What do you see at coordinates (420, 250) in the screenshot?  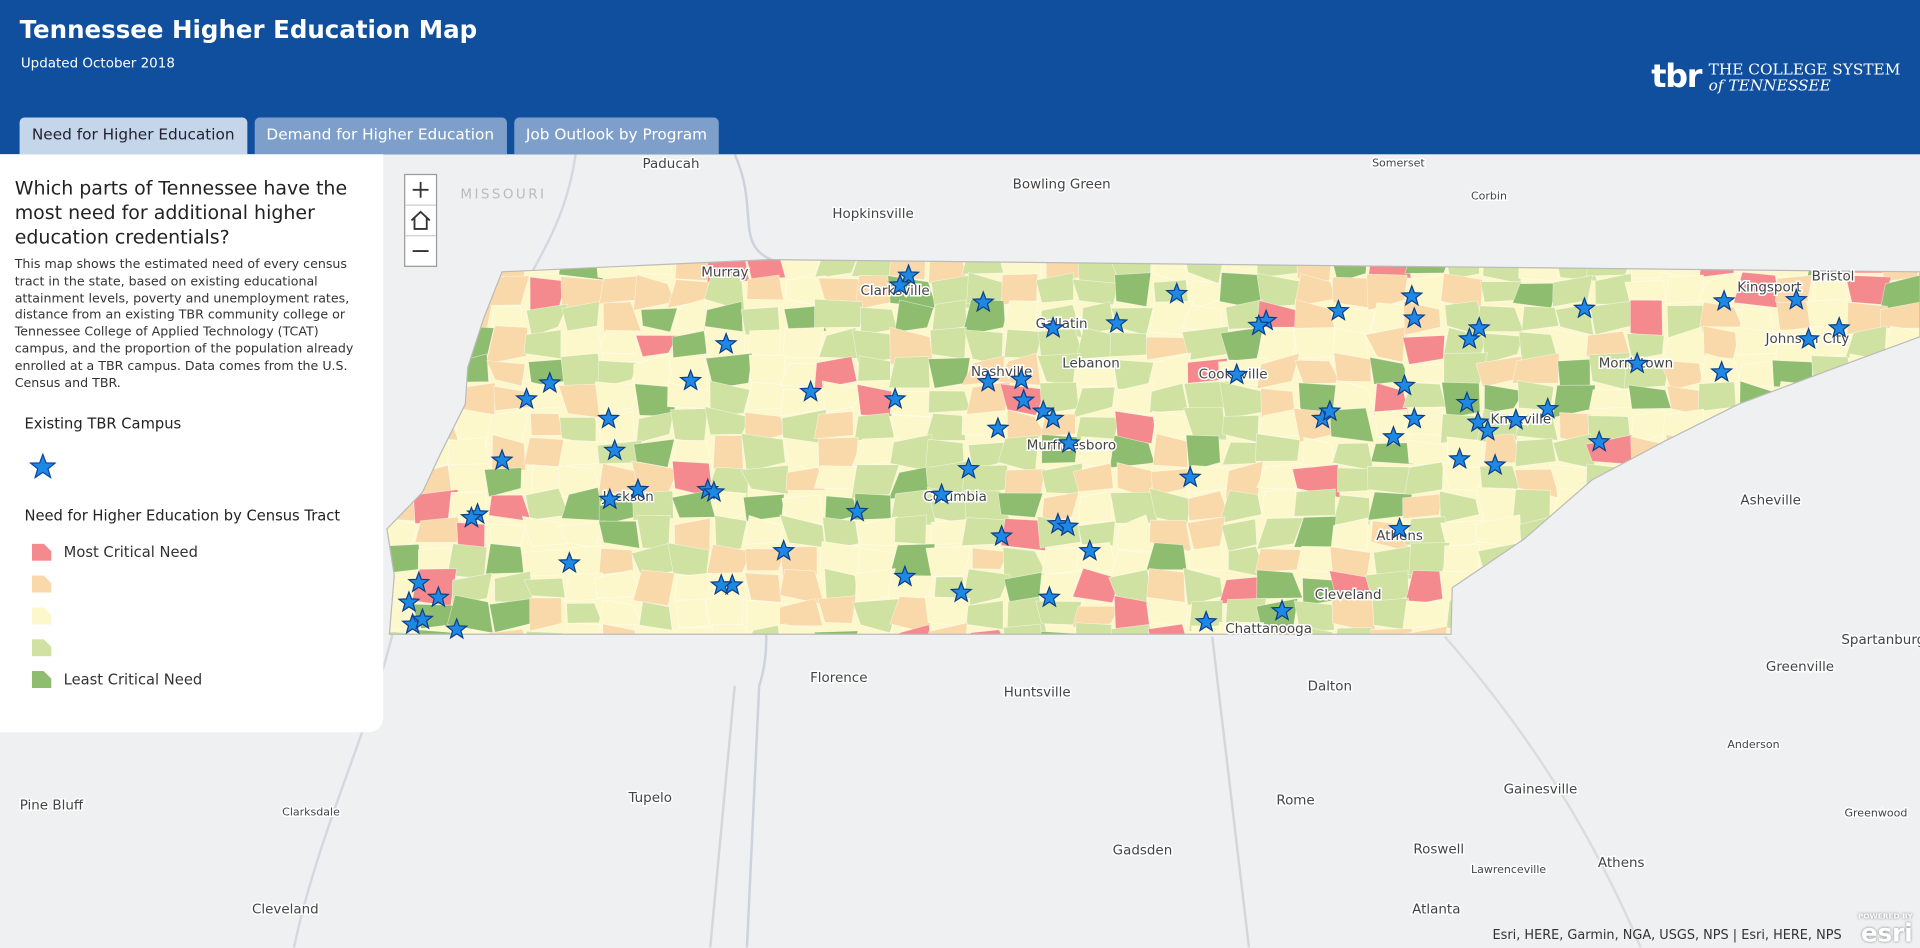 I see `zoom-out` at bounding box center [420, 250].